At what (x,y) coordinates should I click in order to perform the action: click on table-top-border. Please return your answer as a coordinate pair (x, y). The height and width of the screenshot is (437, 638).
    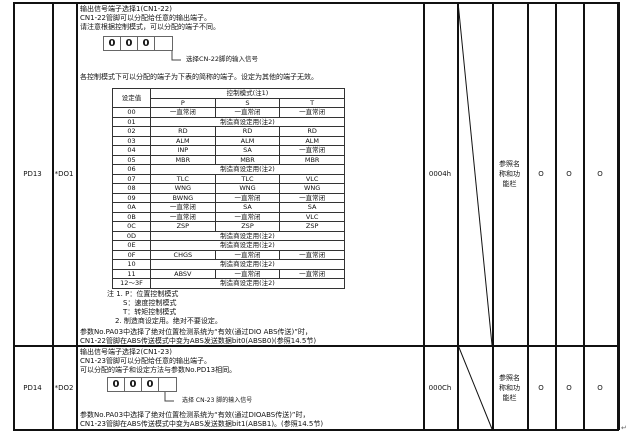
    Looking at the image, I should click on (316, 3).